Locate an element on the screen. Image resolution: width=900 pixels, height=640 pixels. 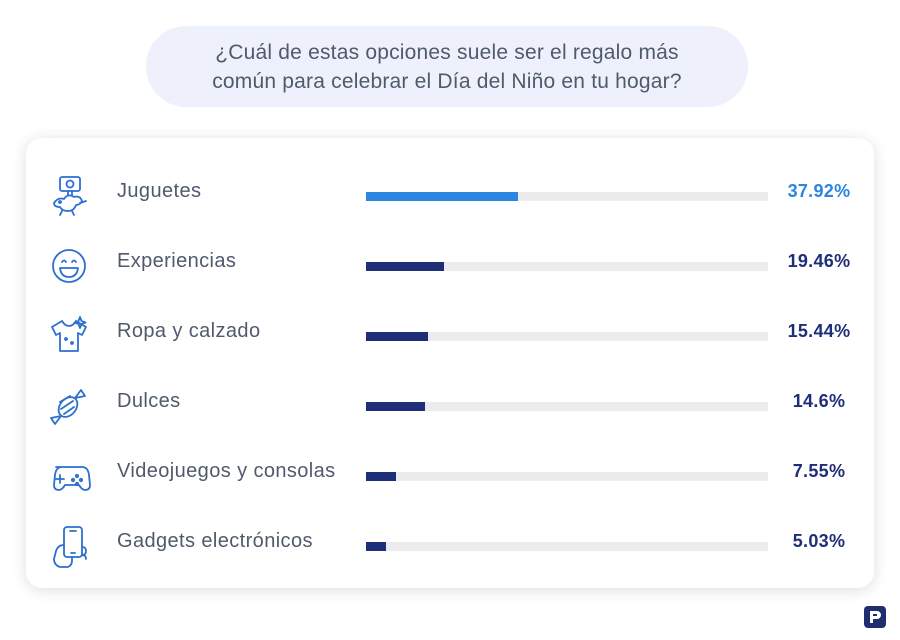
brand-logo is located at coordinates (875, 617).